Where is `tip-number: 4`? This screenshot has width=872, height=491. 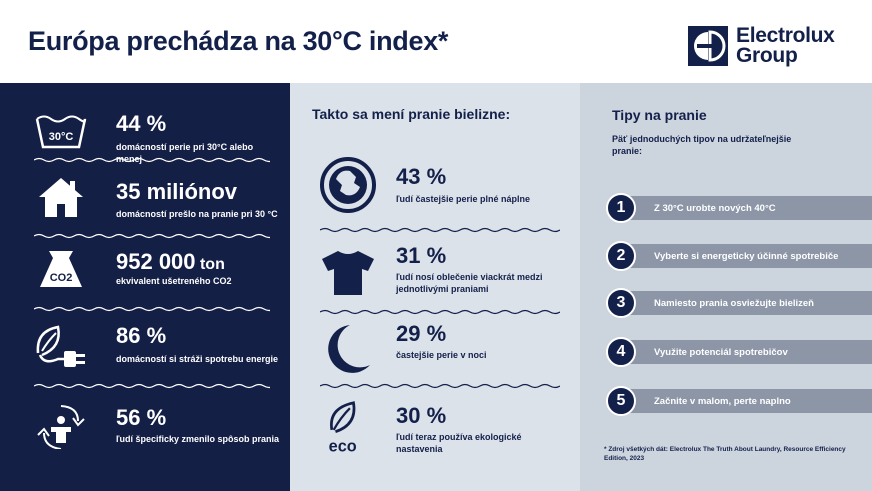 tip-number: 4 is located at coordinates (621, 352).